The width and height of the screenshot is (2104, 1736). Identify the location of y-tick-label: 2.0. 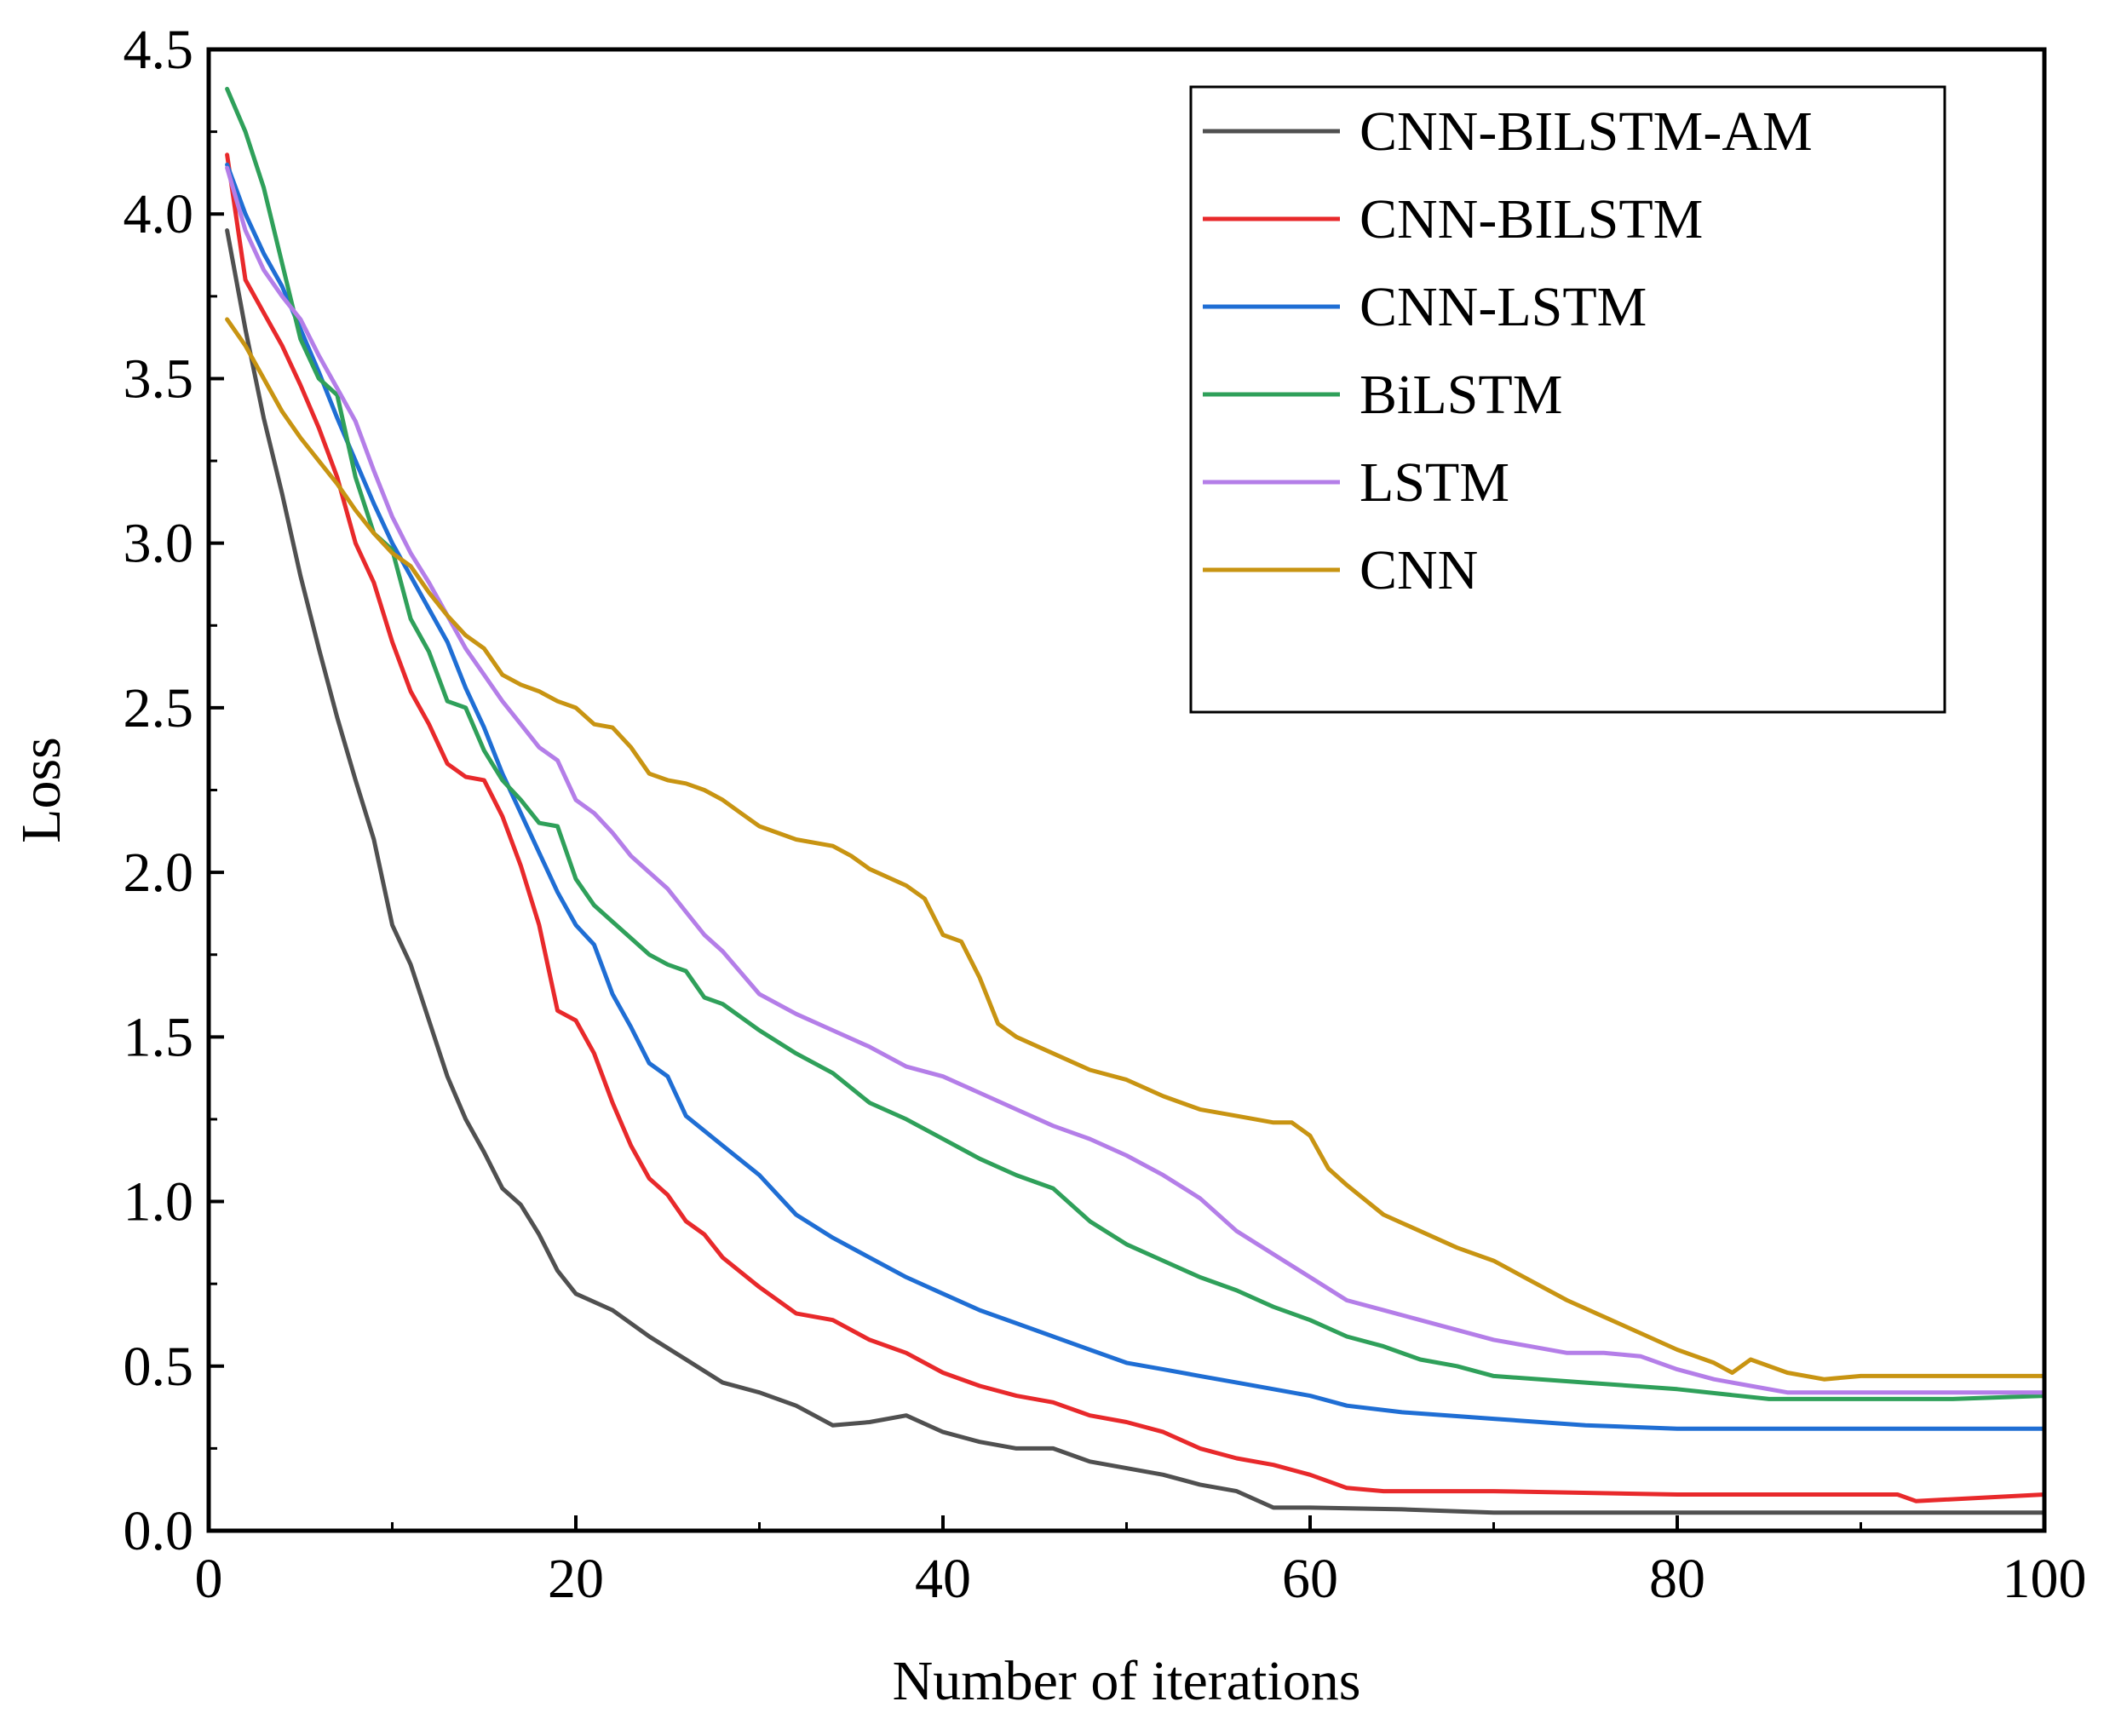
(159, 873).